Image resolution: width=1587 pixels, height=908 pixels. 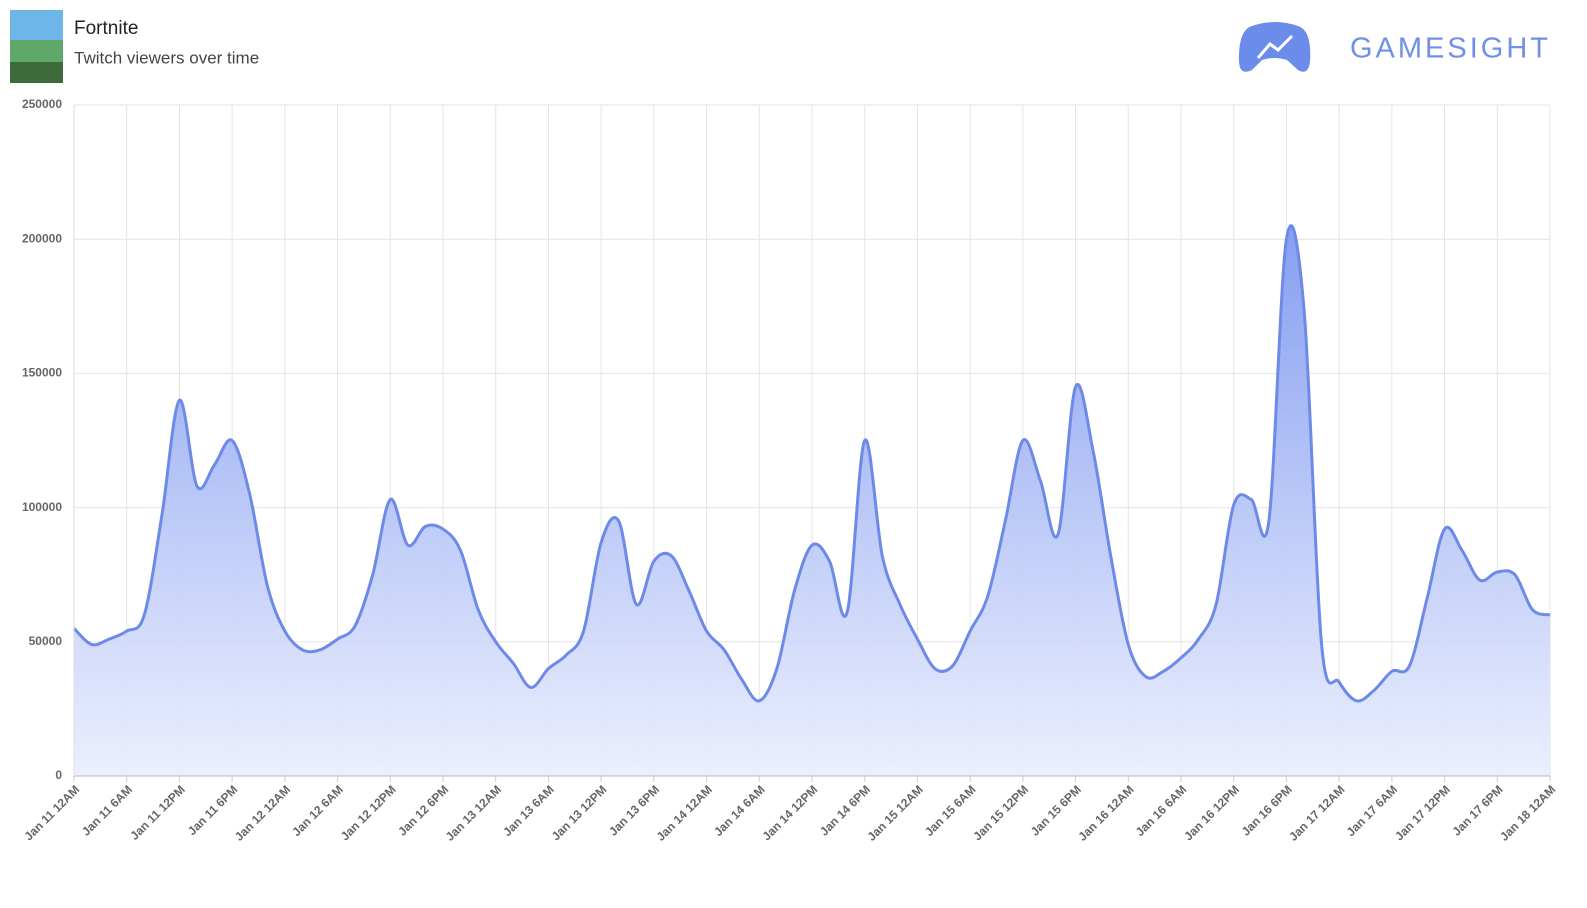 I want to click on x-tick-label: Jan 17 6AM, so click(x=1372, y=810).